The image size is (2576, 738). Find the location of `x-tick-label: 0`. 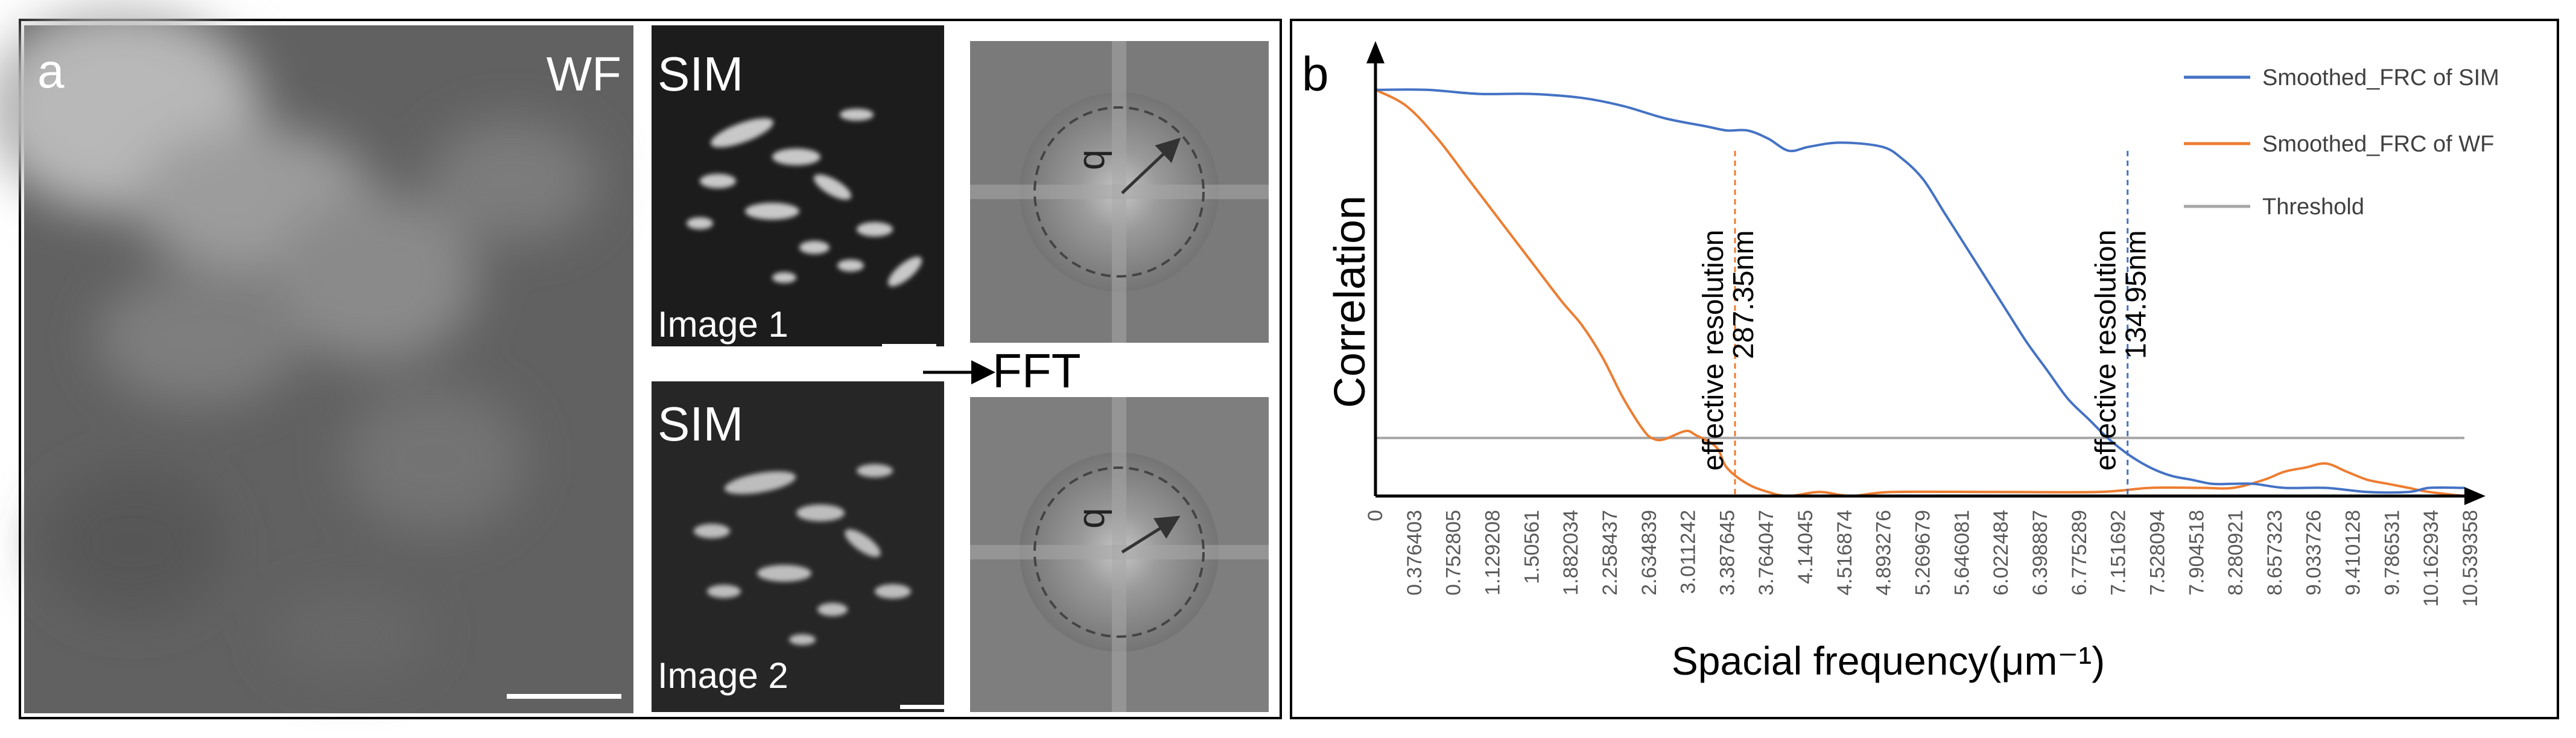

x-tick-label: 0 is located at coordinates (1375, 515).